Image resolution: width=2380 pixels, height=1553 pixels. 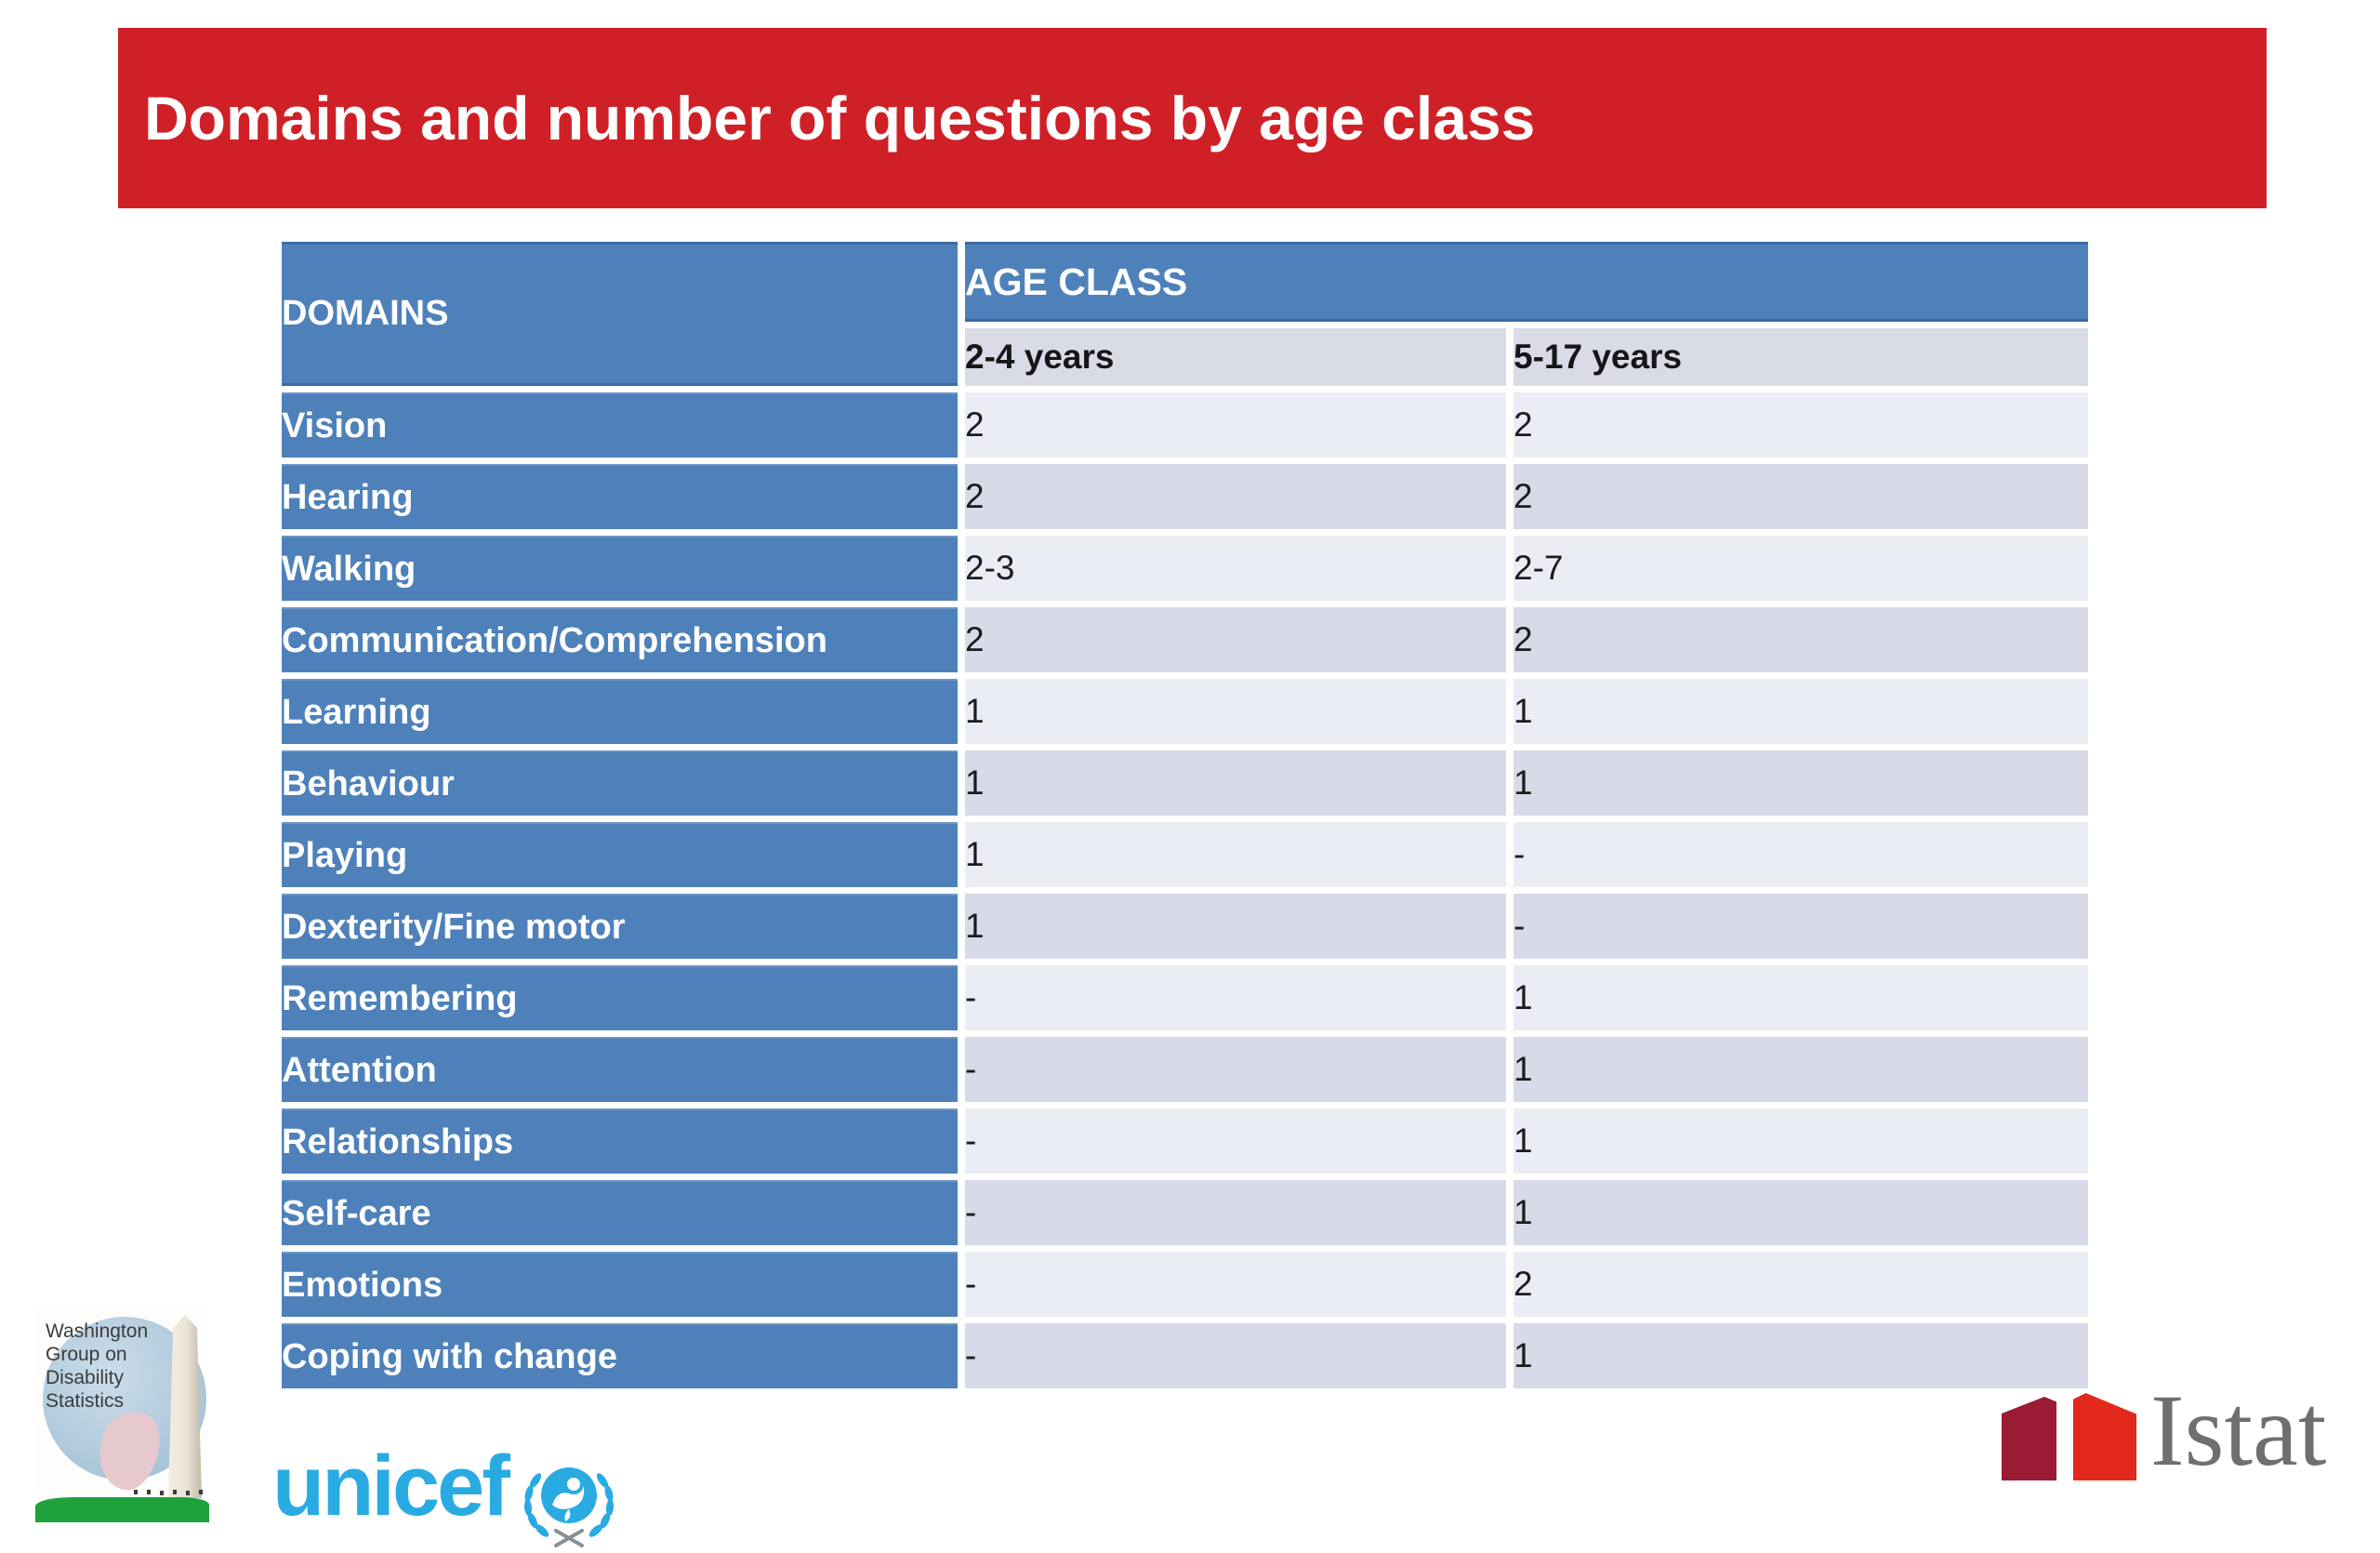 I want to click on domain-label-cell: Coping with change, so click(x=620, y=1355).